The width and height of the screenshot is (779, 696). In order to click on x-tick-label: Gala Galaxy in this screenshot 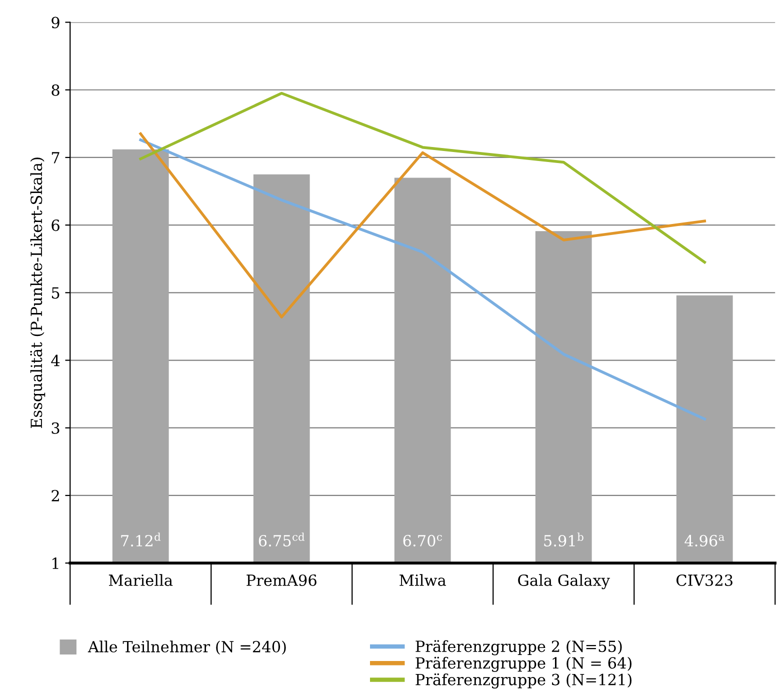, I will do `click(564, 582)`.